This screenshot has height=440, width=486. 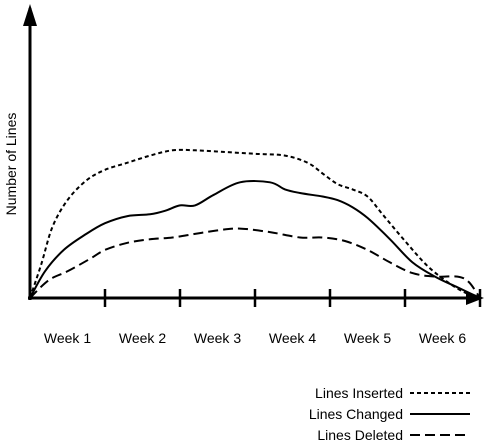 What do you see at coordinates (360, 433) in the screenshot?
I see `legend-label: Lines Deleted` at bounding box center [360, 433].